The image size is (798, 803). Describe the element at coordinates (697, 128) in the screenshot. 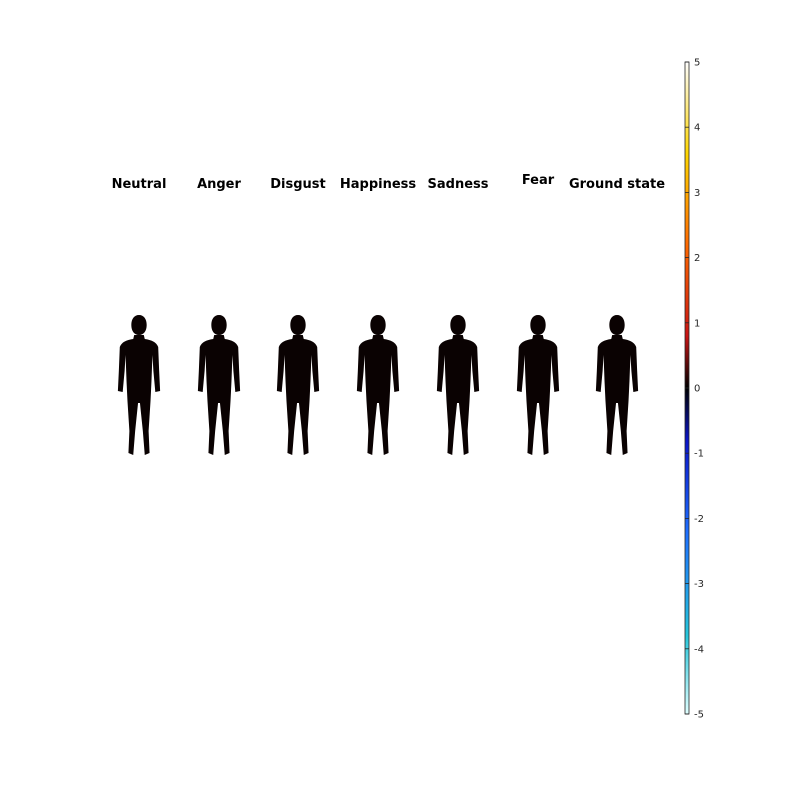

I see `colorbar-tick-label: 4` at that location.